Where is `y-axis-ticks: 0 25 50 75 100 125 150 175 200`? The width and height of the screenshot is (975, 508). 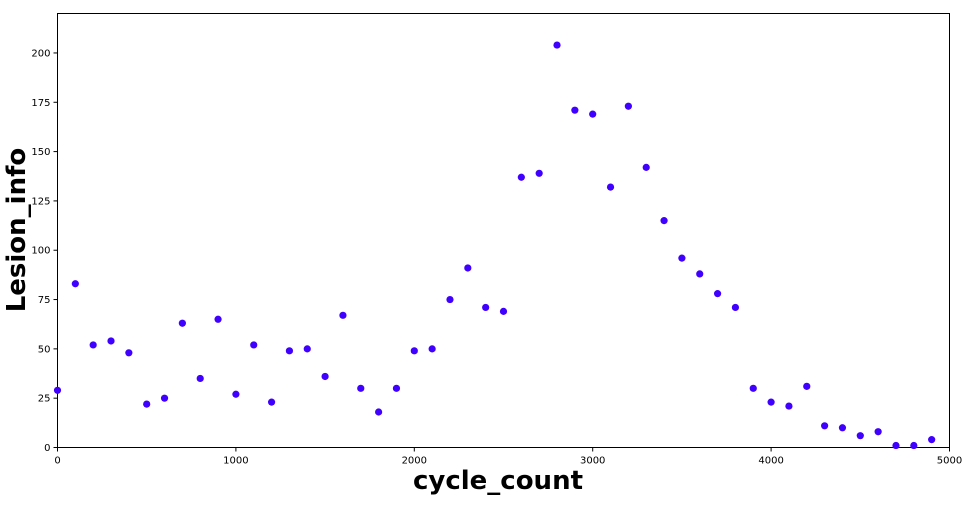 y-axis-ticks: 0 25 50 75 100 125 150 175 200 is located at coordinates (44, 251).